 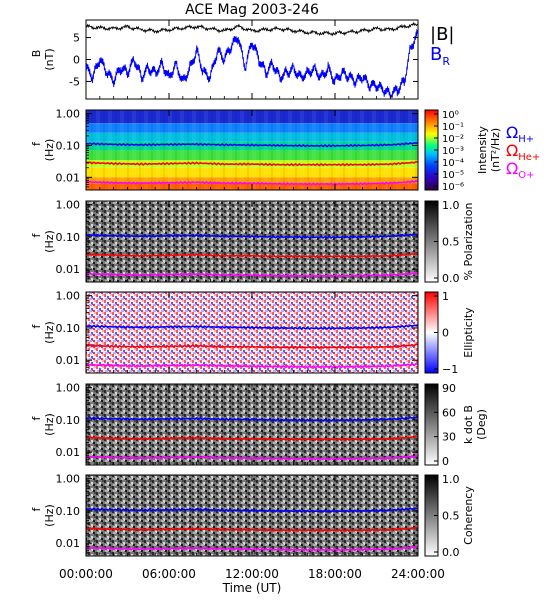 What do you see at coordinates (68, 269) in the screenshot?
I see `polarization-ytick-label: 0.01` at bounding box center [68, 269].